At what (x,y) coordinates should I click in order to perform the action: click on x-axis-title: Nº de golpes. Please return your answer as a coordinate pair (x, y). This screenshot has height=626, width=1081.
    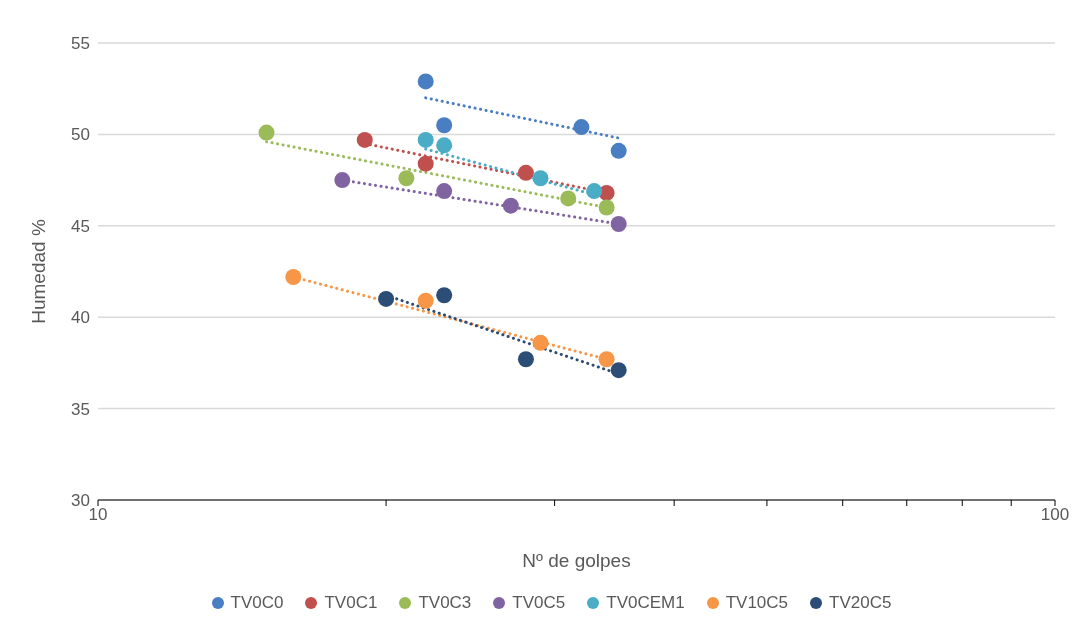
    Looking at the image, I should click on (576, 560).